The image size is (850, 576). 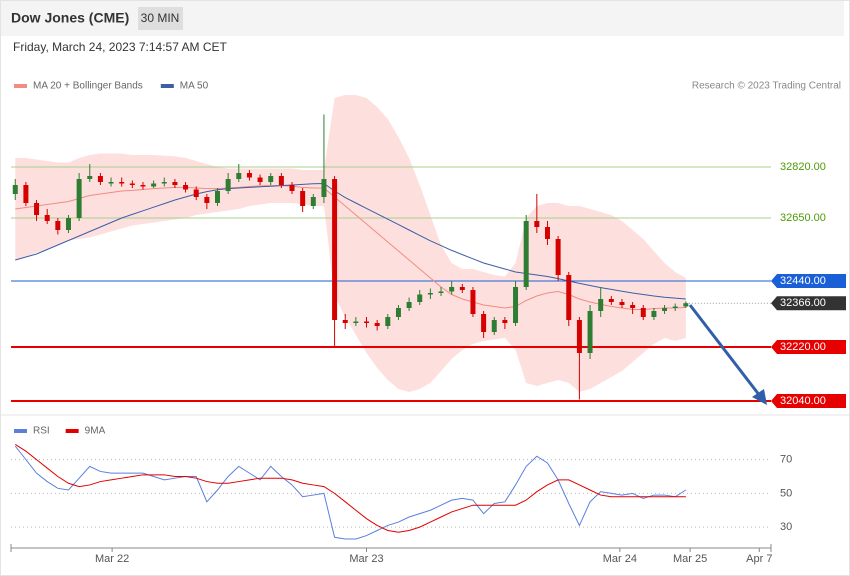 I want to click on level-label: 32650.00, so click(x=803, y=218).